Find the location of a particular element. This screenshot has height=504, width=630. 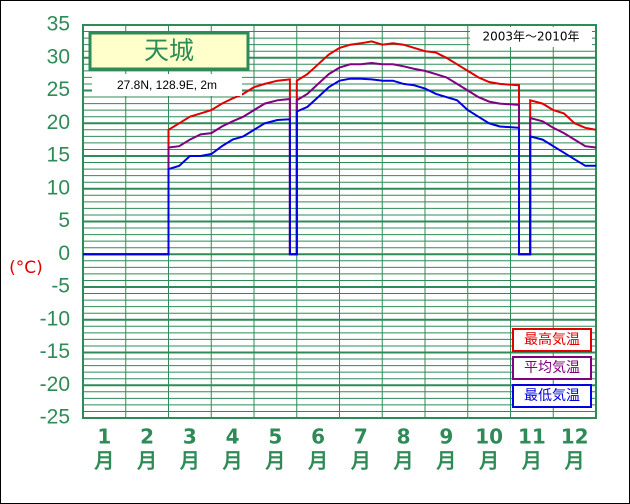

legend-label: 最低気温 is located at coordinates (552, 396).